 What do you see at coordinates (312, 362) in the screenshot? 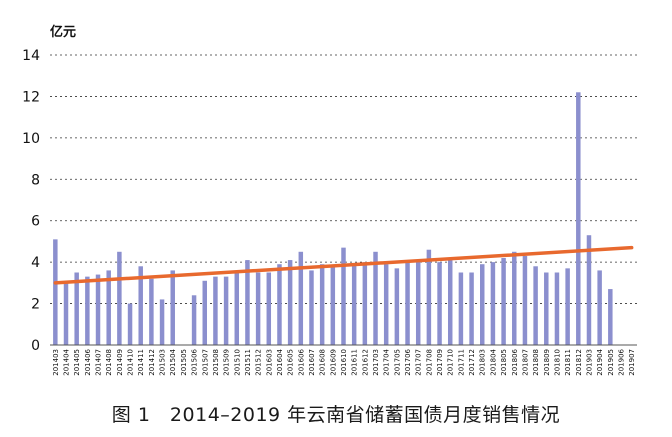
I see `x-tick-label: 201607` at bounding box center [312, 362].